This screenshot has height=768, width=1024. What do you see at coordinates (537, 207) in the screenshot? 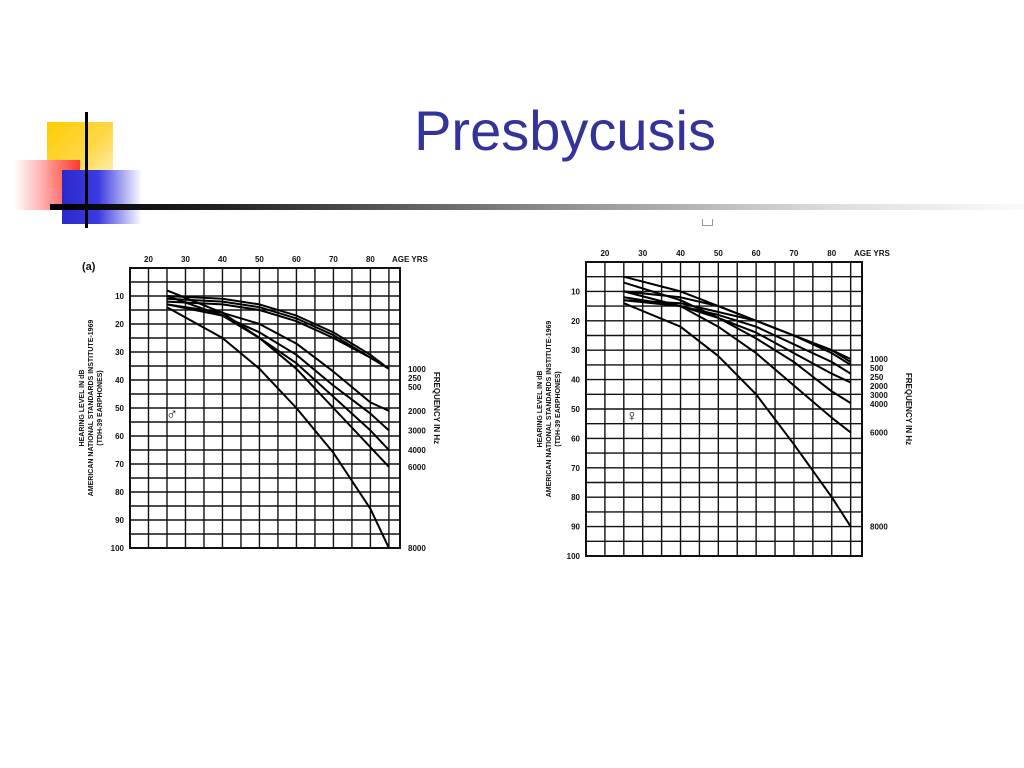
I see `title-underline-rule` at bounding box center [537, 207].